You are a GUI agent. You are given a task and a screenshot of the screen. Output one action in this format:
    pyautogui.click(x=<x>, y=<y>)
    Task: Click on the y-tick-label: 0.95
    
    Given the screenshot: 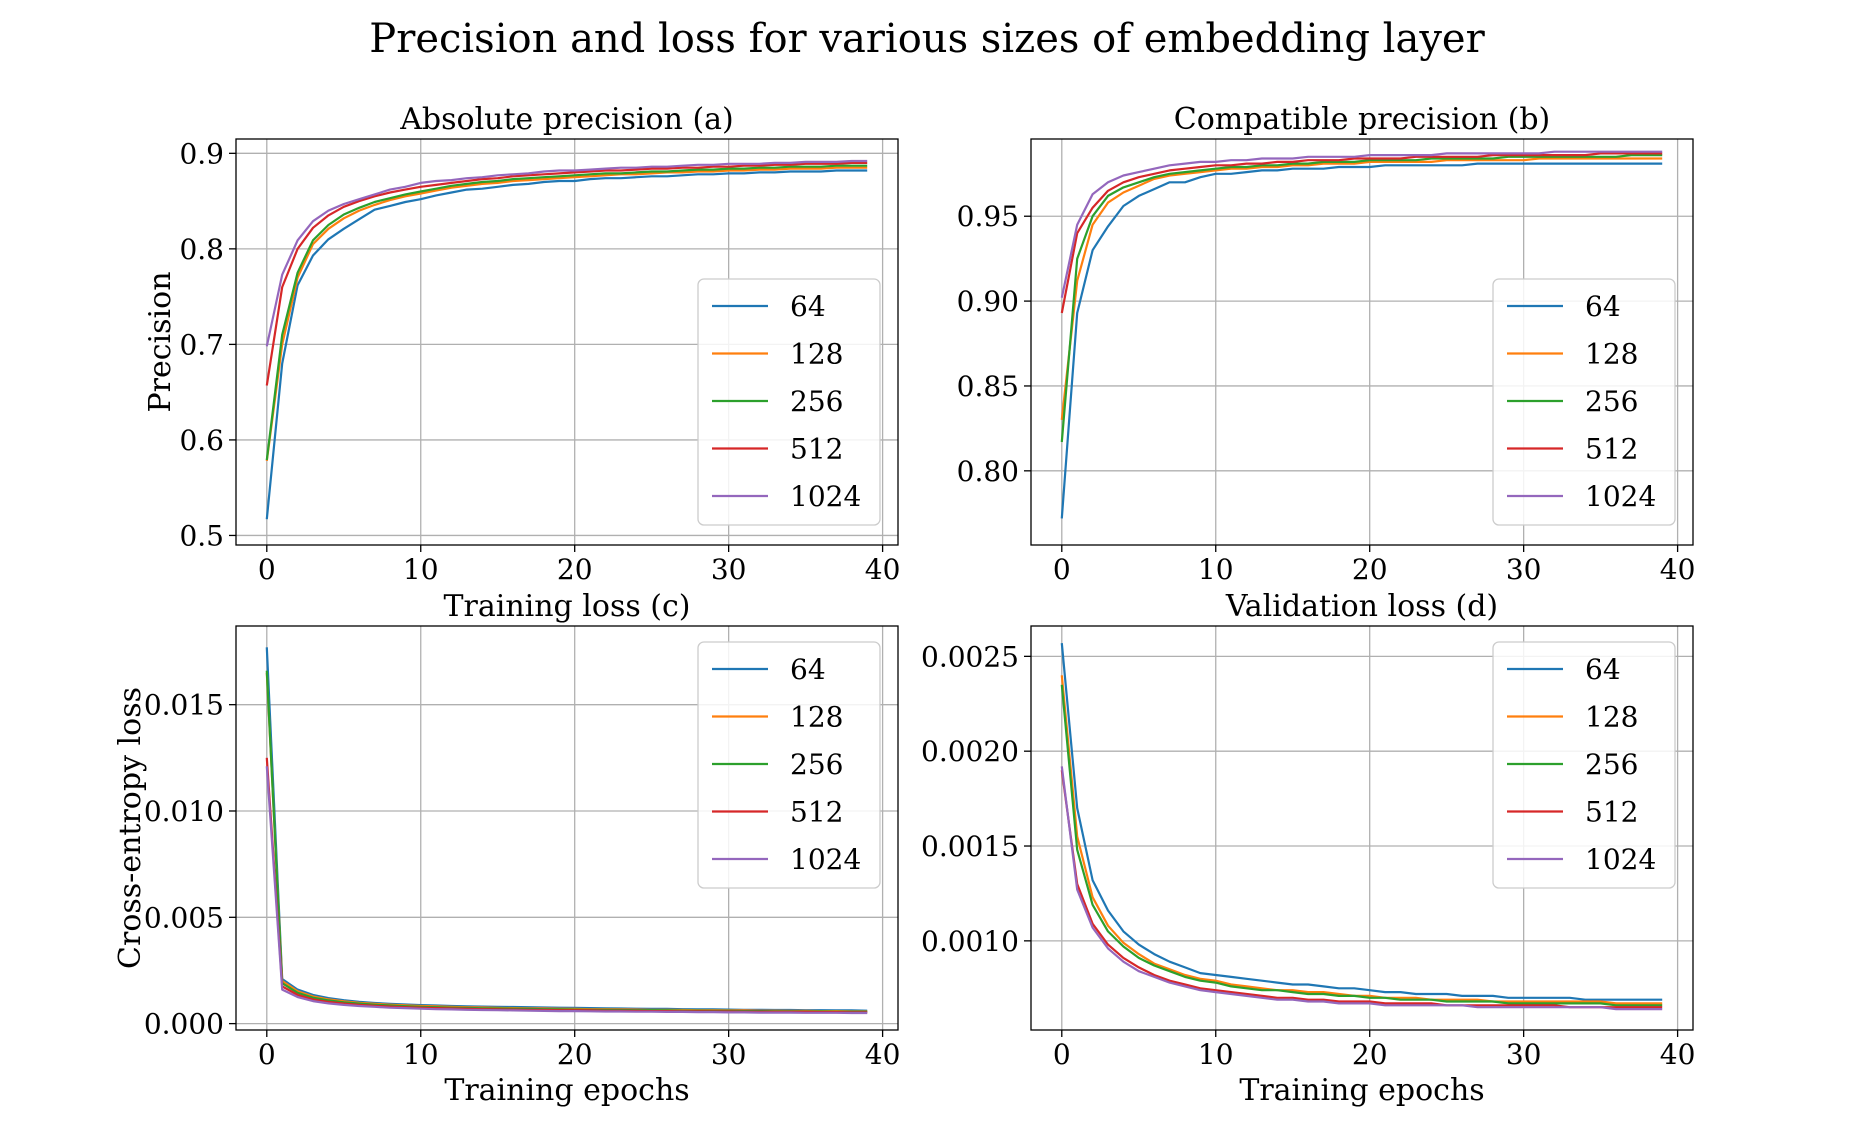 What is the action you would take?
    pyautogui.click(x=988, y=216)
    